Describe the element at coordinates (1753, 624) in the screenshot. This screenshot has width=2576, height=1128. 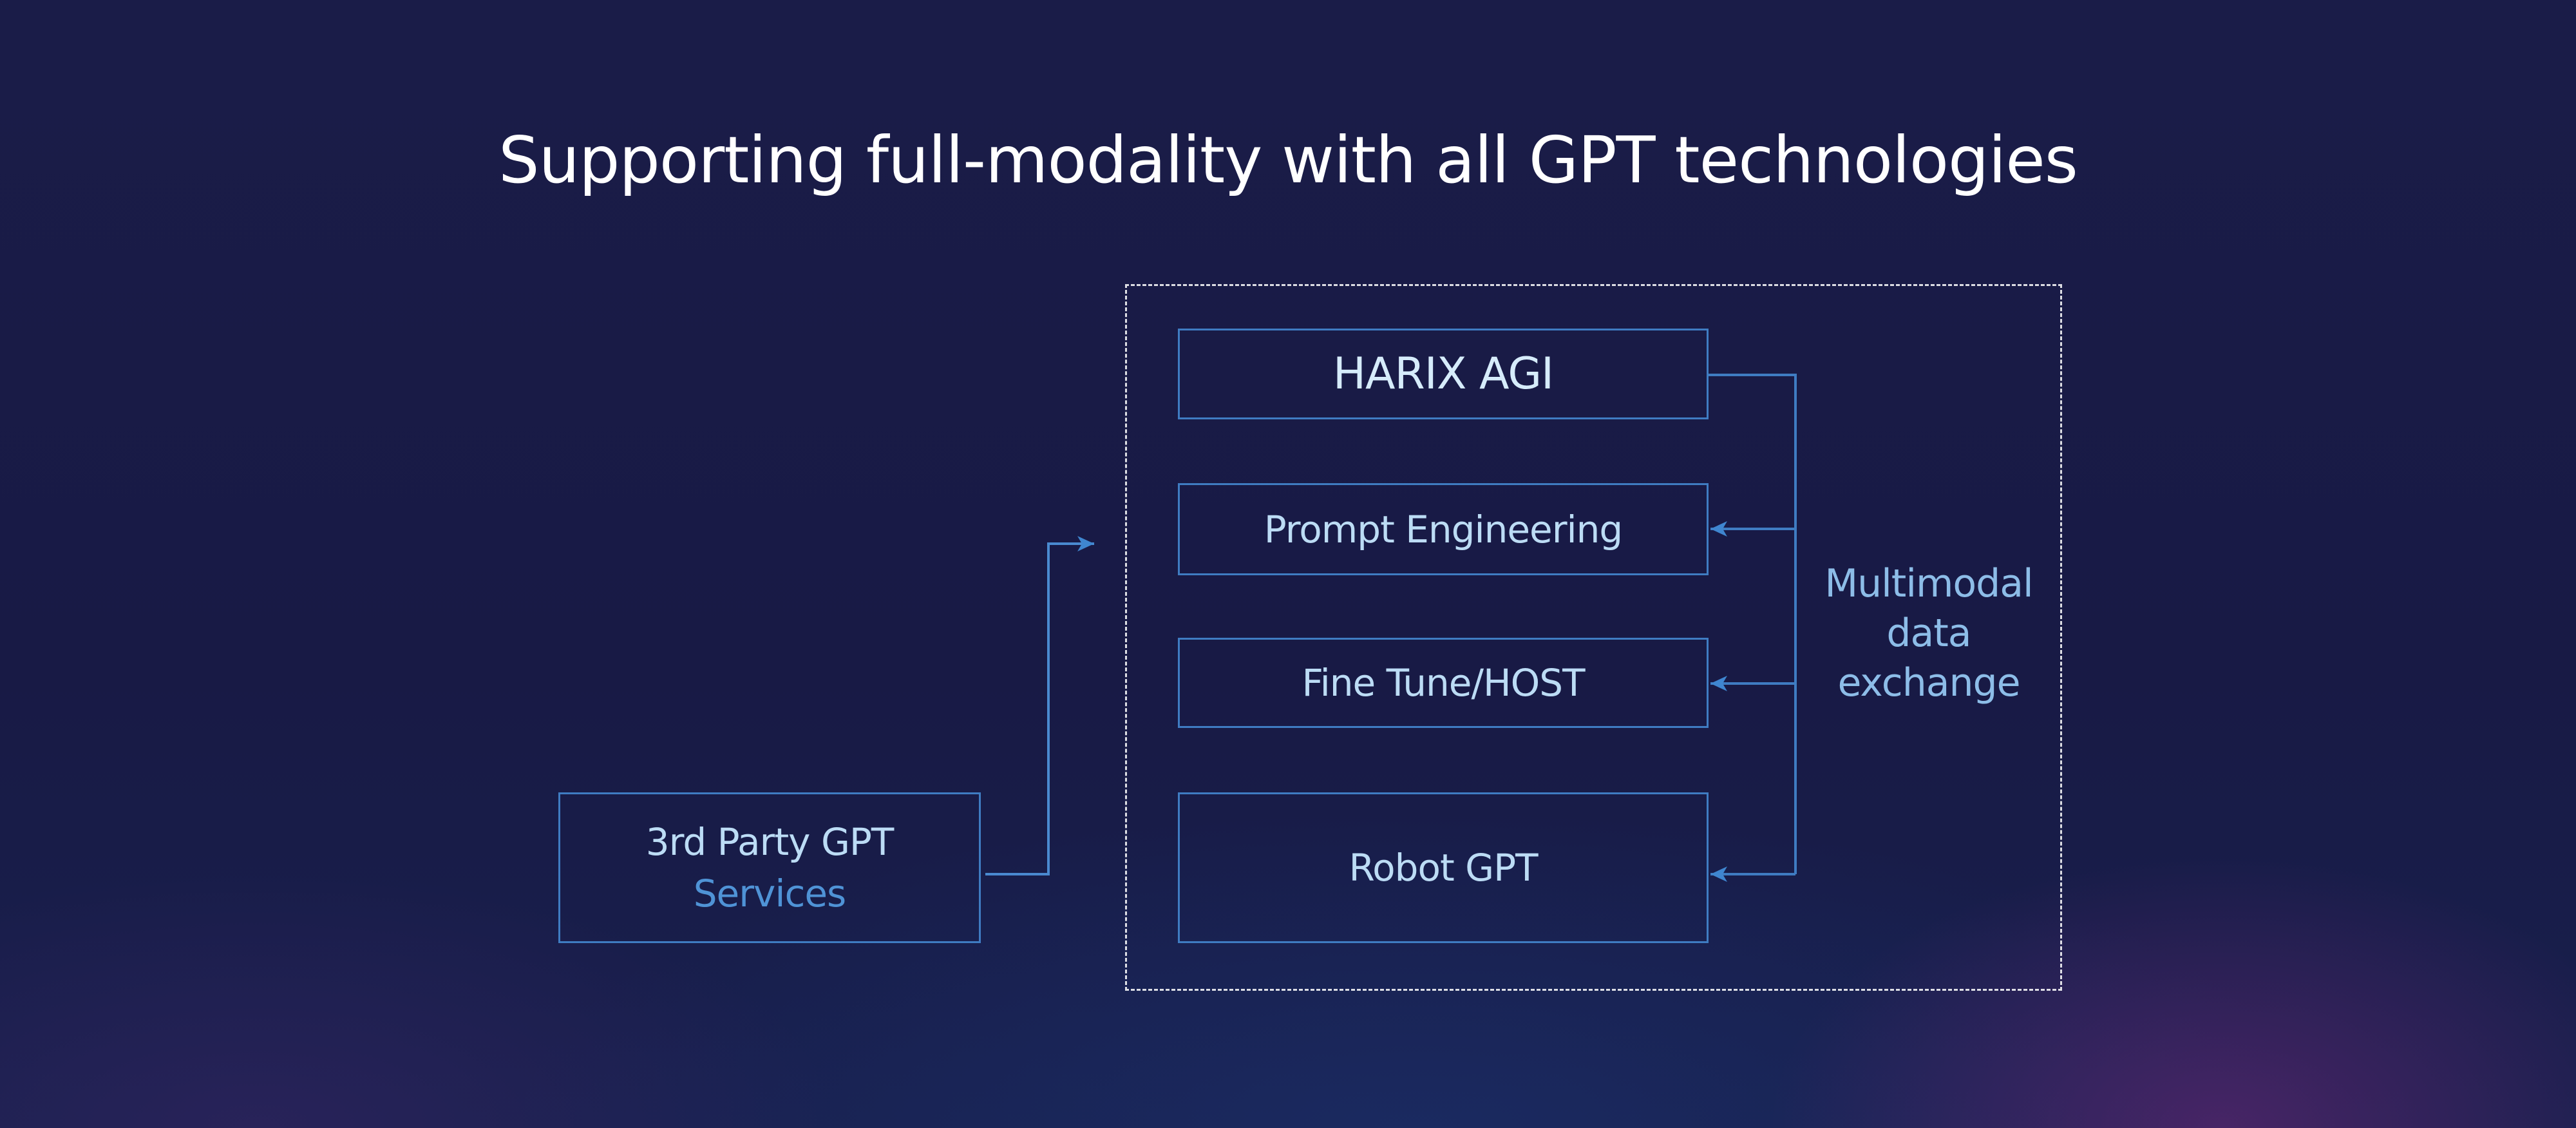
I see `exchange-bus-line` at that location.